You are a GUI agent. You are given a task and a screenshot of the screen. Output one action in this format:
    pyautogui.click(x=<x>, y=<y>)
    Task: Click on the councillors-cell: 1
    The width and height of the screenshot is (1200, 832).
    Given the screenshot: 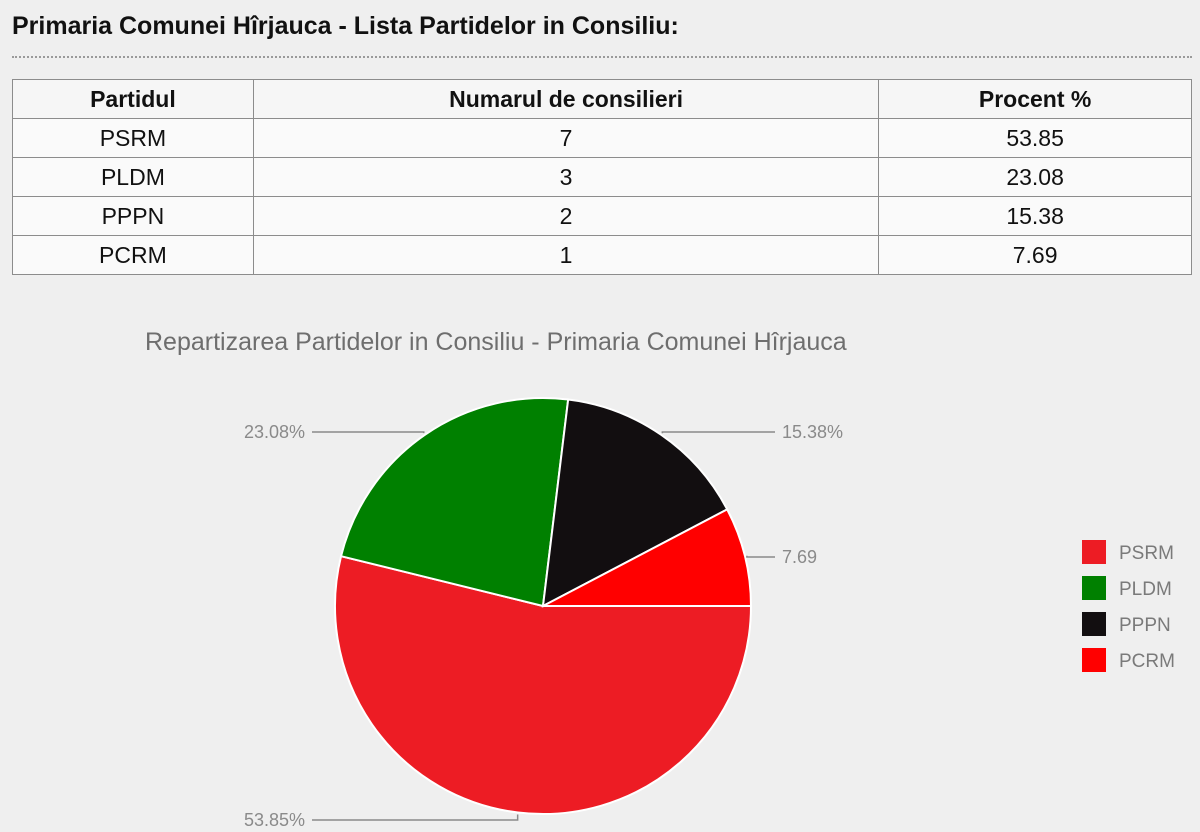 What is the action you would take?
    pyautogui.click(x=566, y=255)
    